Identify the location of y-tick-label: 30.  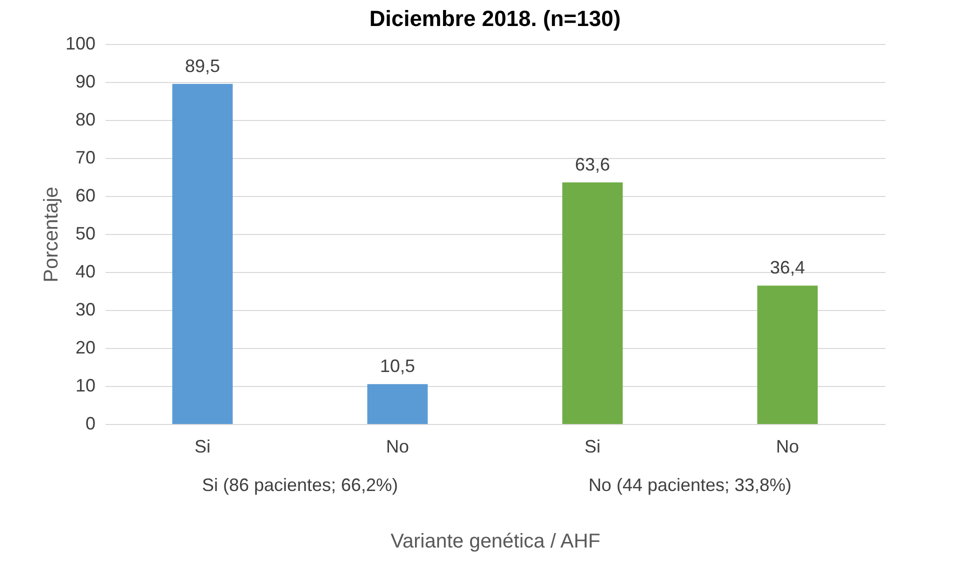
(85, 310).